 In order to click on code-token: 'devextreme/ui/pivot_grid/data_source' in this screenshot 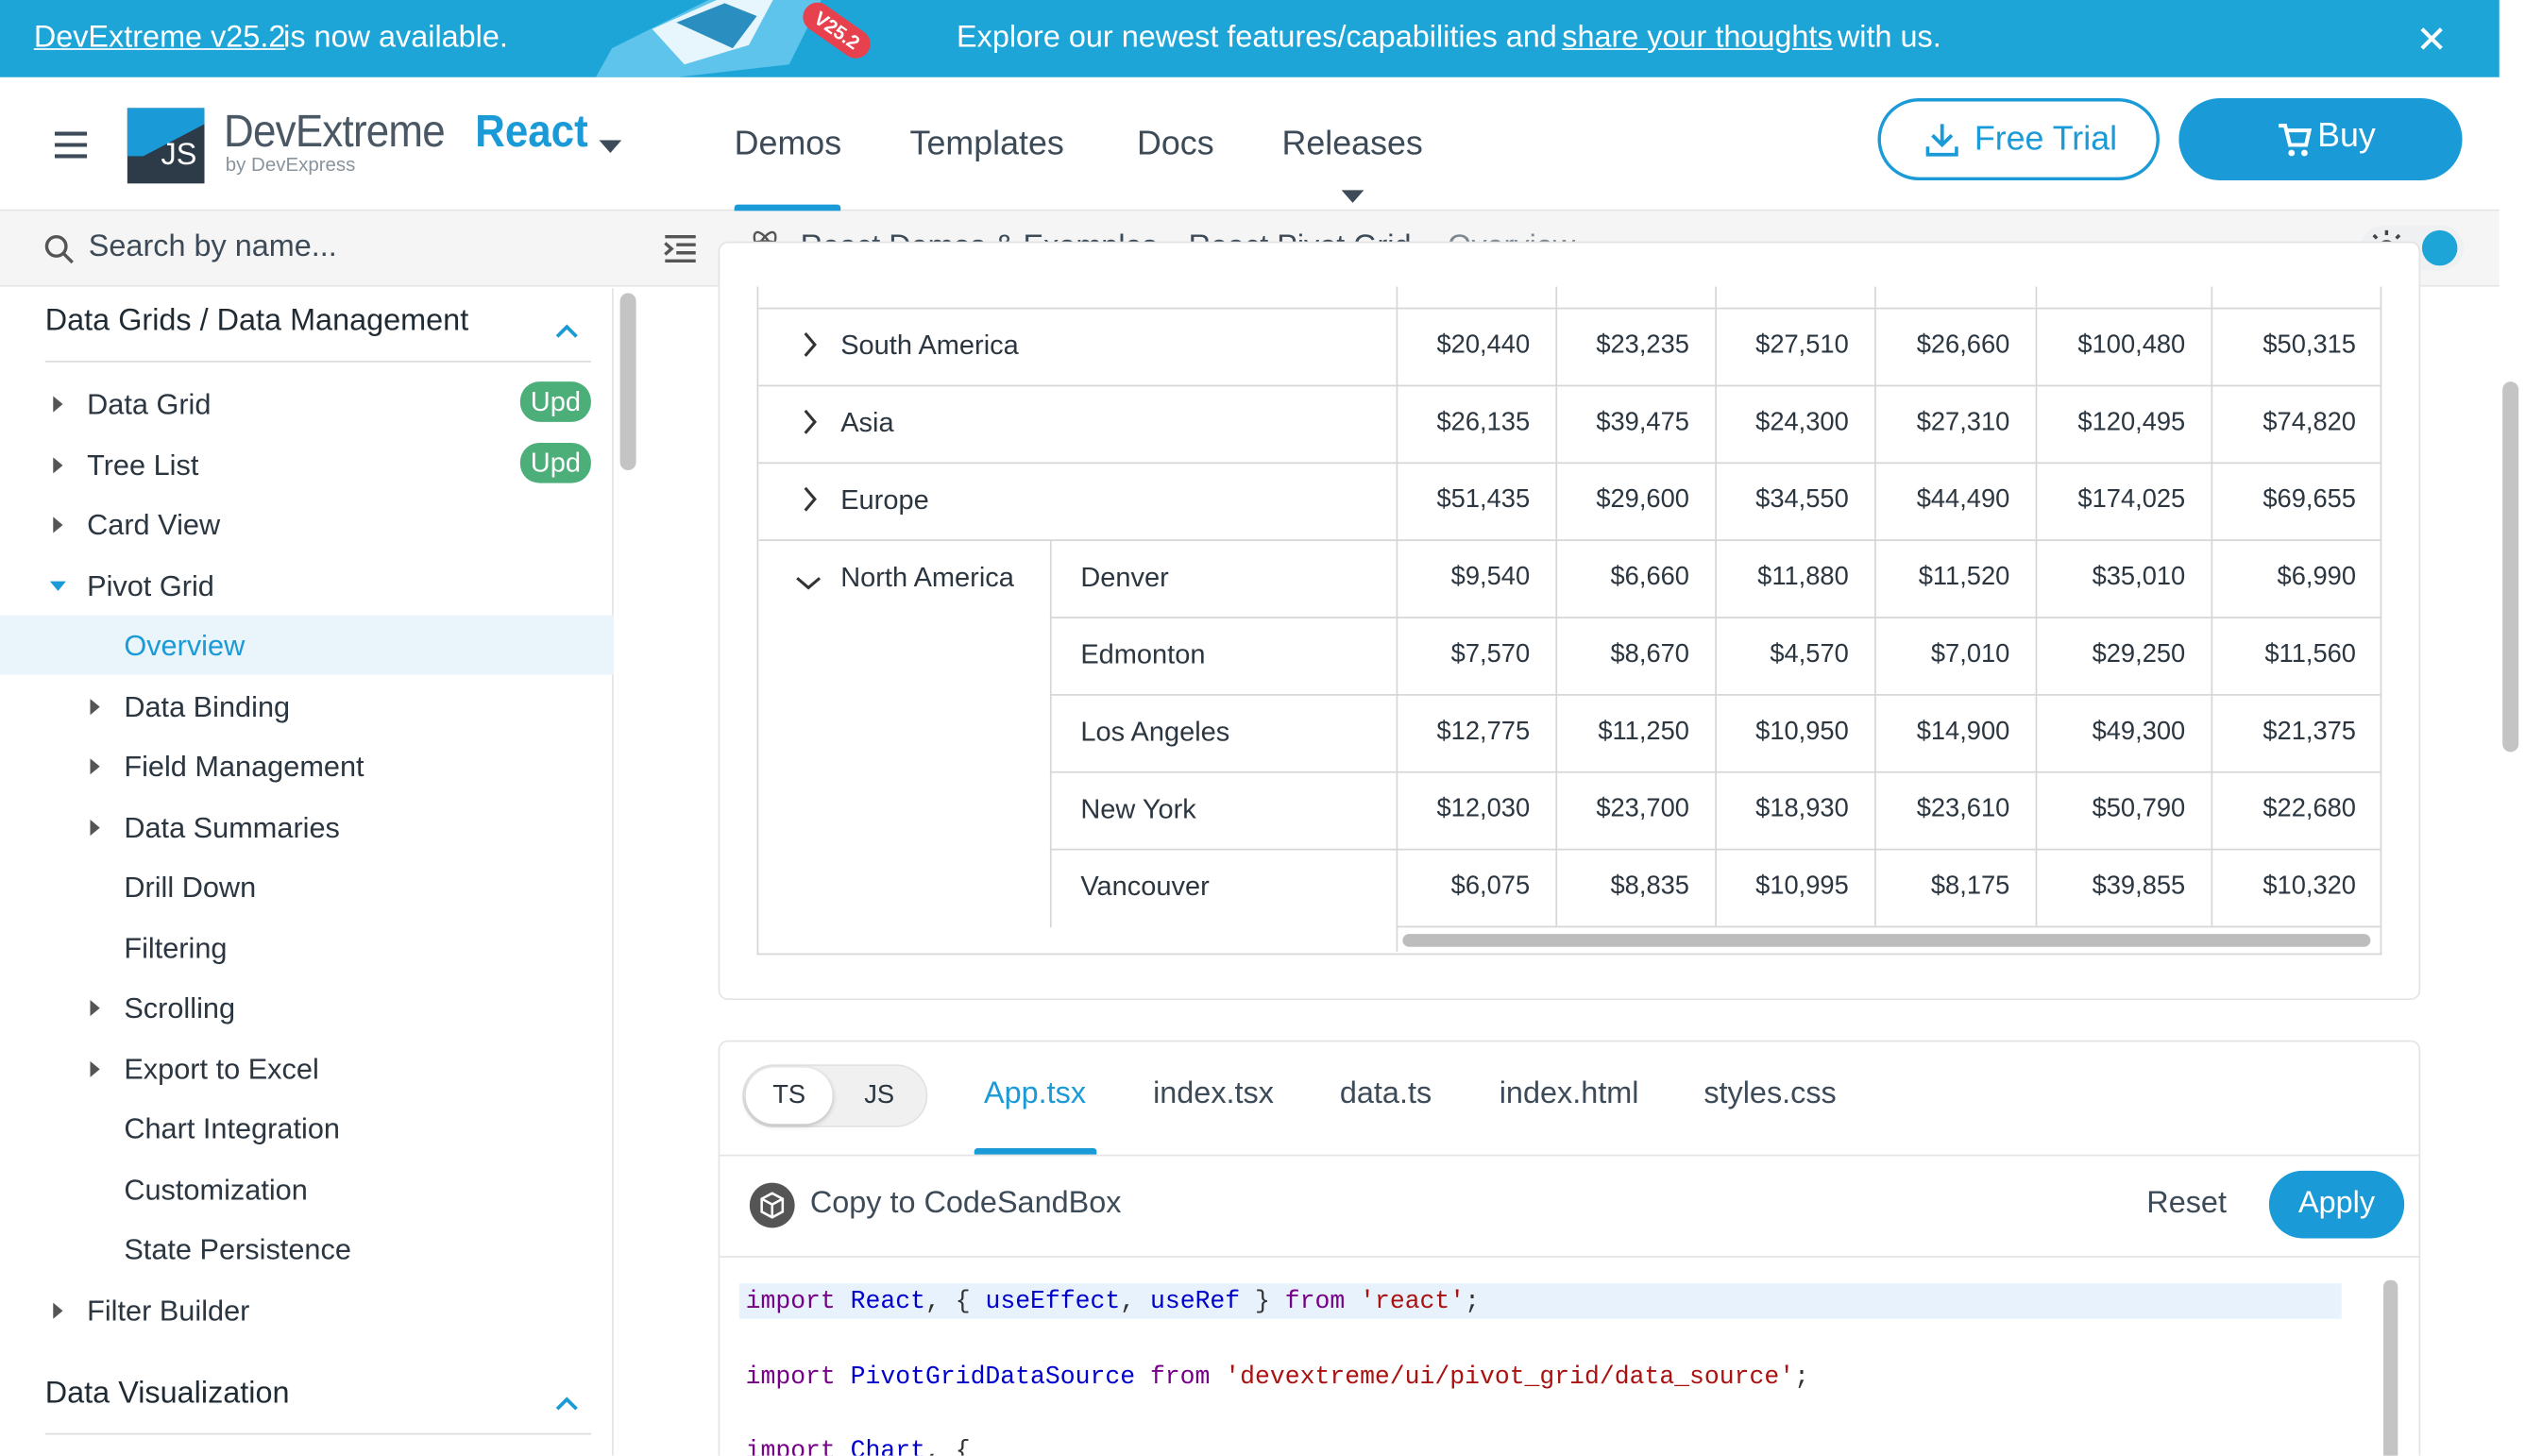, I will do `click(1509, 1376)`.